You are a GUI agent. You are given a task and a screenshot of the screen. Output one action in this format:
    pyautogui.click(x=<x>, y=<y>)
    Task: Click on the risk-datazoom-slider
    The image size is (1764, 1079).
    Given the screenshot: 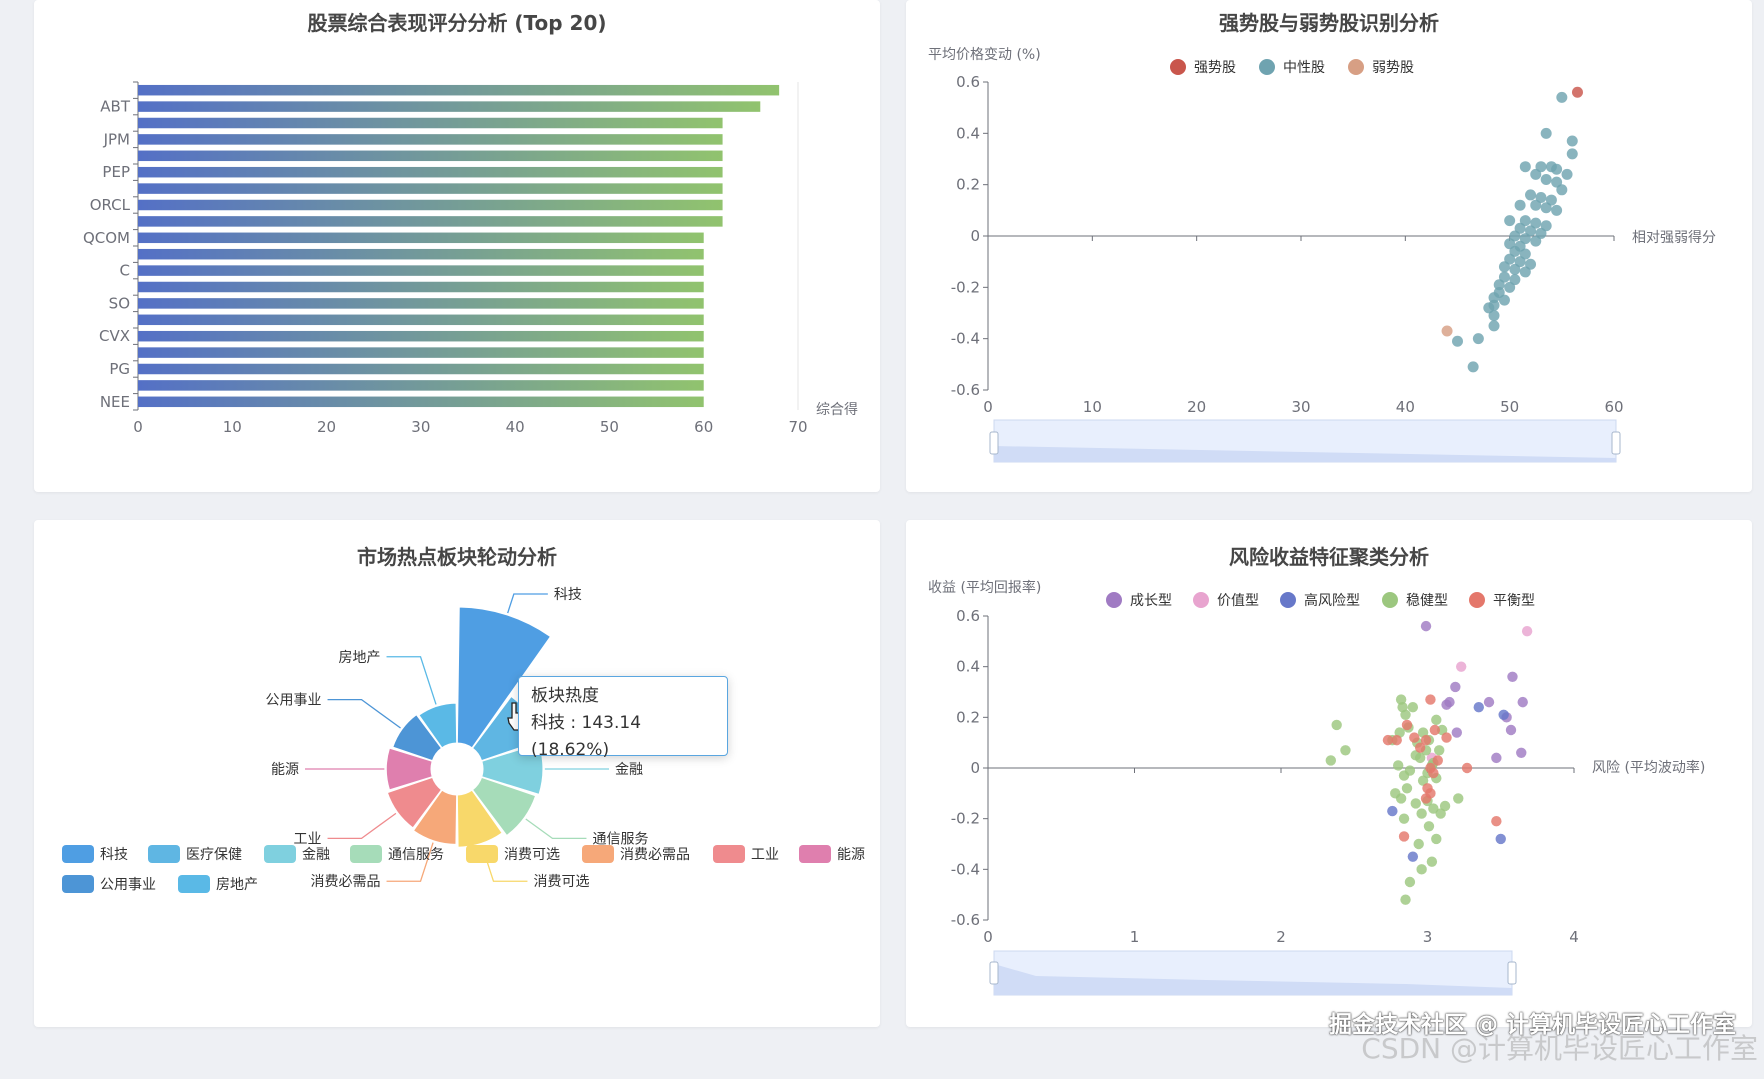 What is the action you would take?
    pyautogui.click(x=1253, y=973)
    